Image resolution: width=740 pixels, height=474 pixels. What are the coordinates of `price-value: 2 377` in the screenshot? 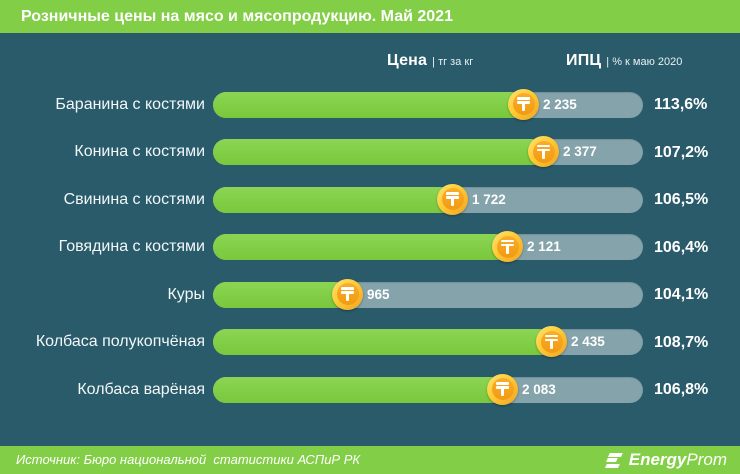 It's located at (580, 151).